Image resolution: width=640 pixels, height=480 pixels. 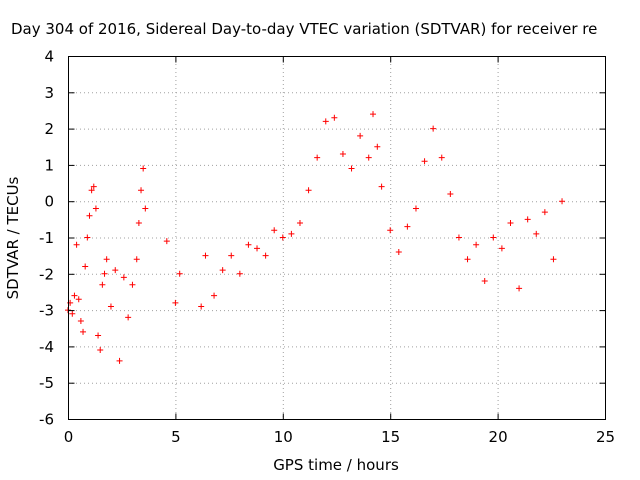 What do you see at coordinates (46, 383) in the screenshot?
I see `y-tick-label: -5` at bounding box center [46, 383].